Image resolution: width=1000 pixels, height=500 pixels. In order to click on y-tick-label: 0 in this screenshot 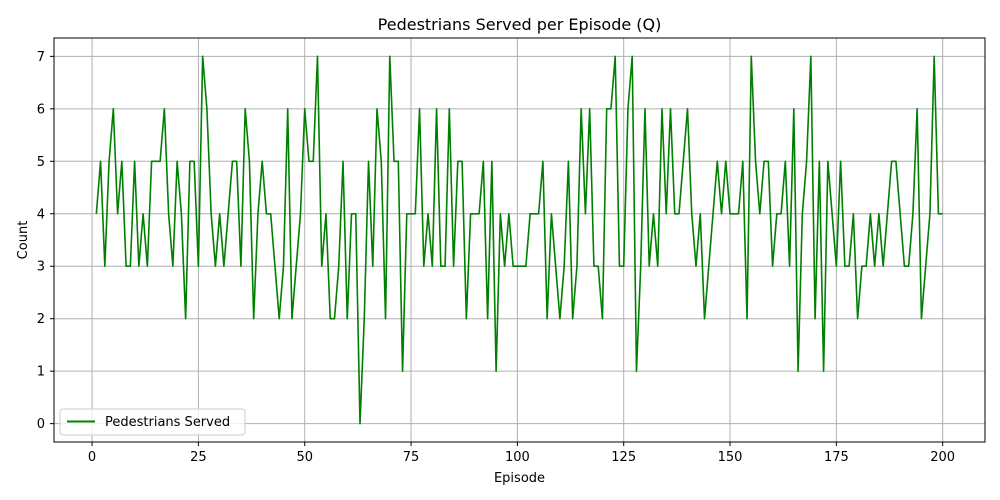, I will do `click(41, 424)`.